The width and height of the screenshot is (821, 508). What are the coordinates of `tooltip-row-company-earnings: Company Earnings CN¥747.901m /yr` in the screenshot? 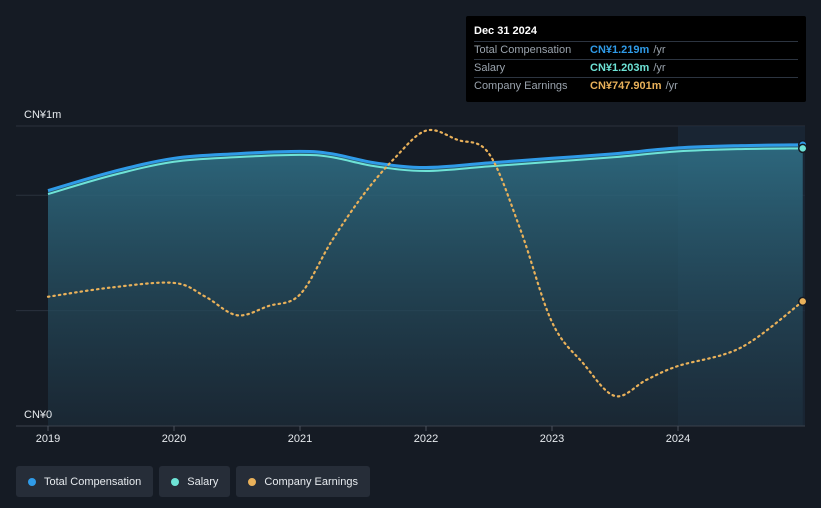 It's located at (636, 86).